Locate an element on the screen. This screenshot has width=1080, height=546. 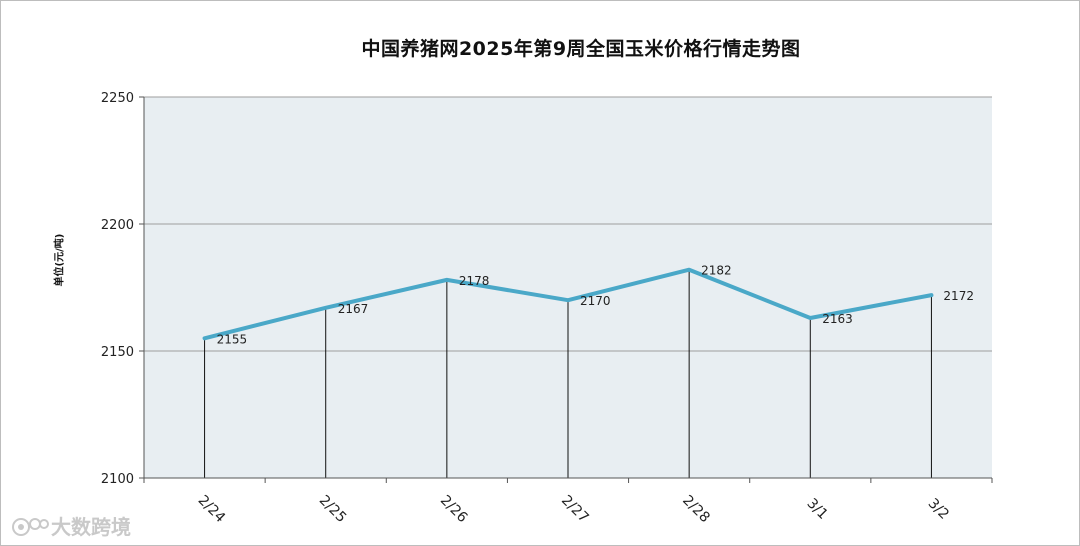
x-tick-label: 2/26 is located at coordinates (454, 509).